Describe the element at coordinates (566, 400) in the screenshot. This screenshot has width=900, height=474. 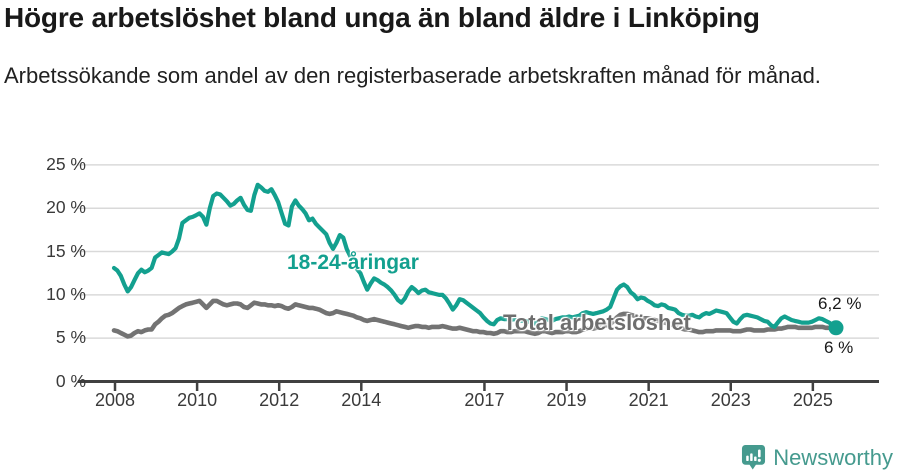
I see `x-tick-label: 2019` at that location.